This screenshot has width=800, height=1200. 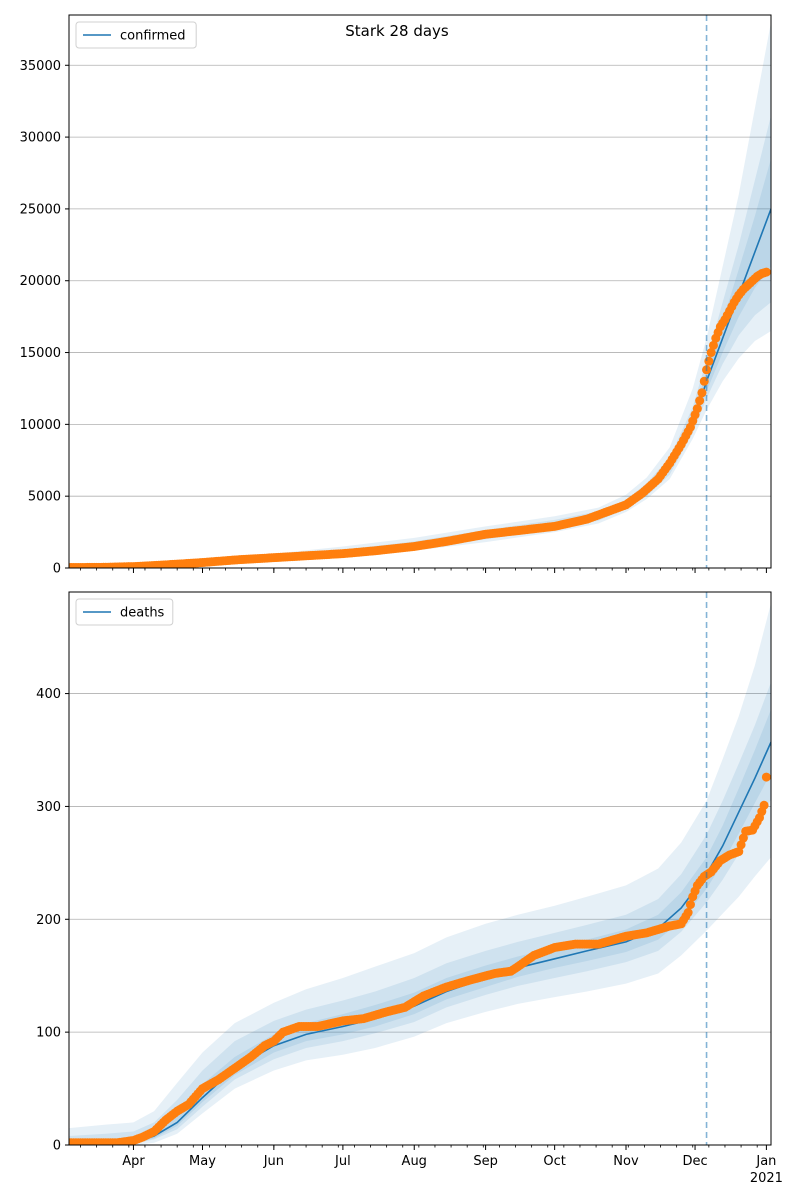 I want to click on x-tick-label: May, so click(x=202, y=1161).